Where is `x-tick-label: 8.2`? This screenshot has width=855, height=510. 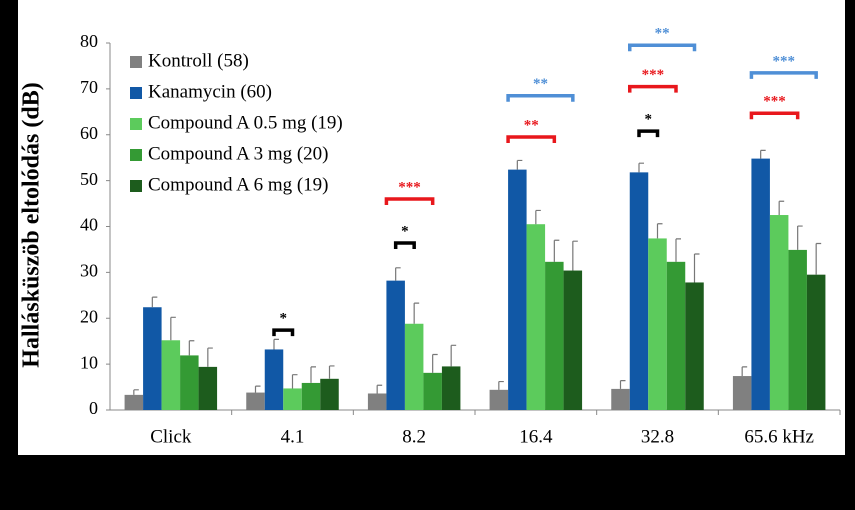 x-tick-label: 8.2 is located at coordinates (414, 436).